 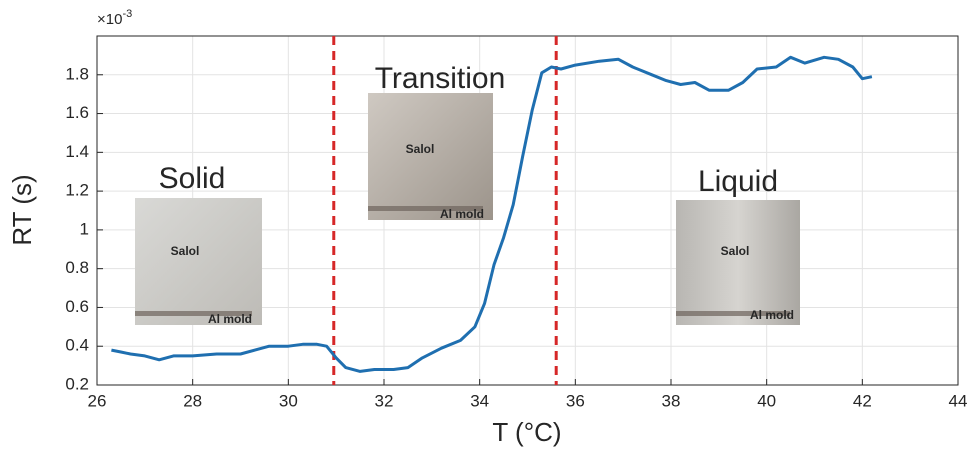 I want to click on x-tick-label: 32, so click(x=384, y=400).